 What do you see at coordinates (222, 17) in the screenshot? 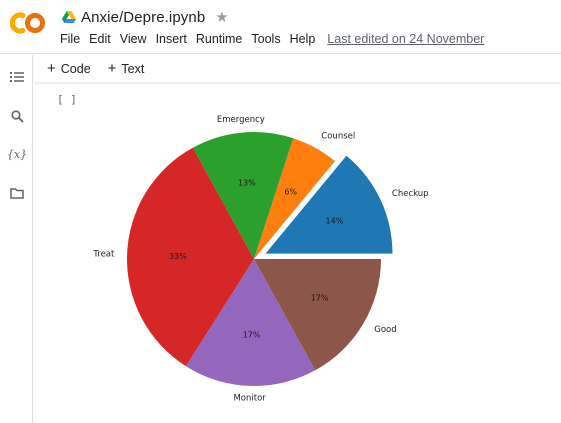
I see `star-icon: ★` at bounding box center [222, 17].